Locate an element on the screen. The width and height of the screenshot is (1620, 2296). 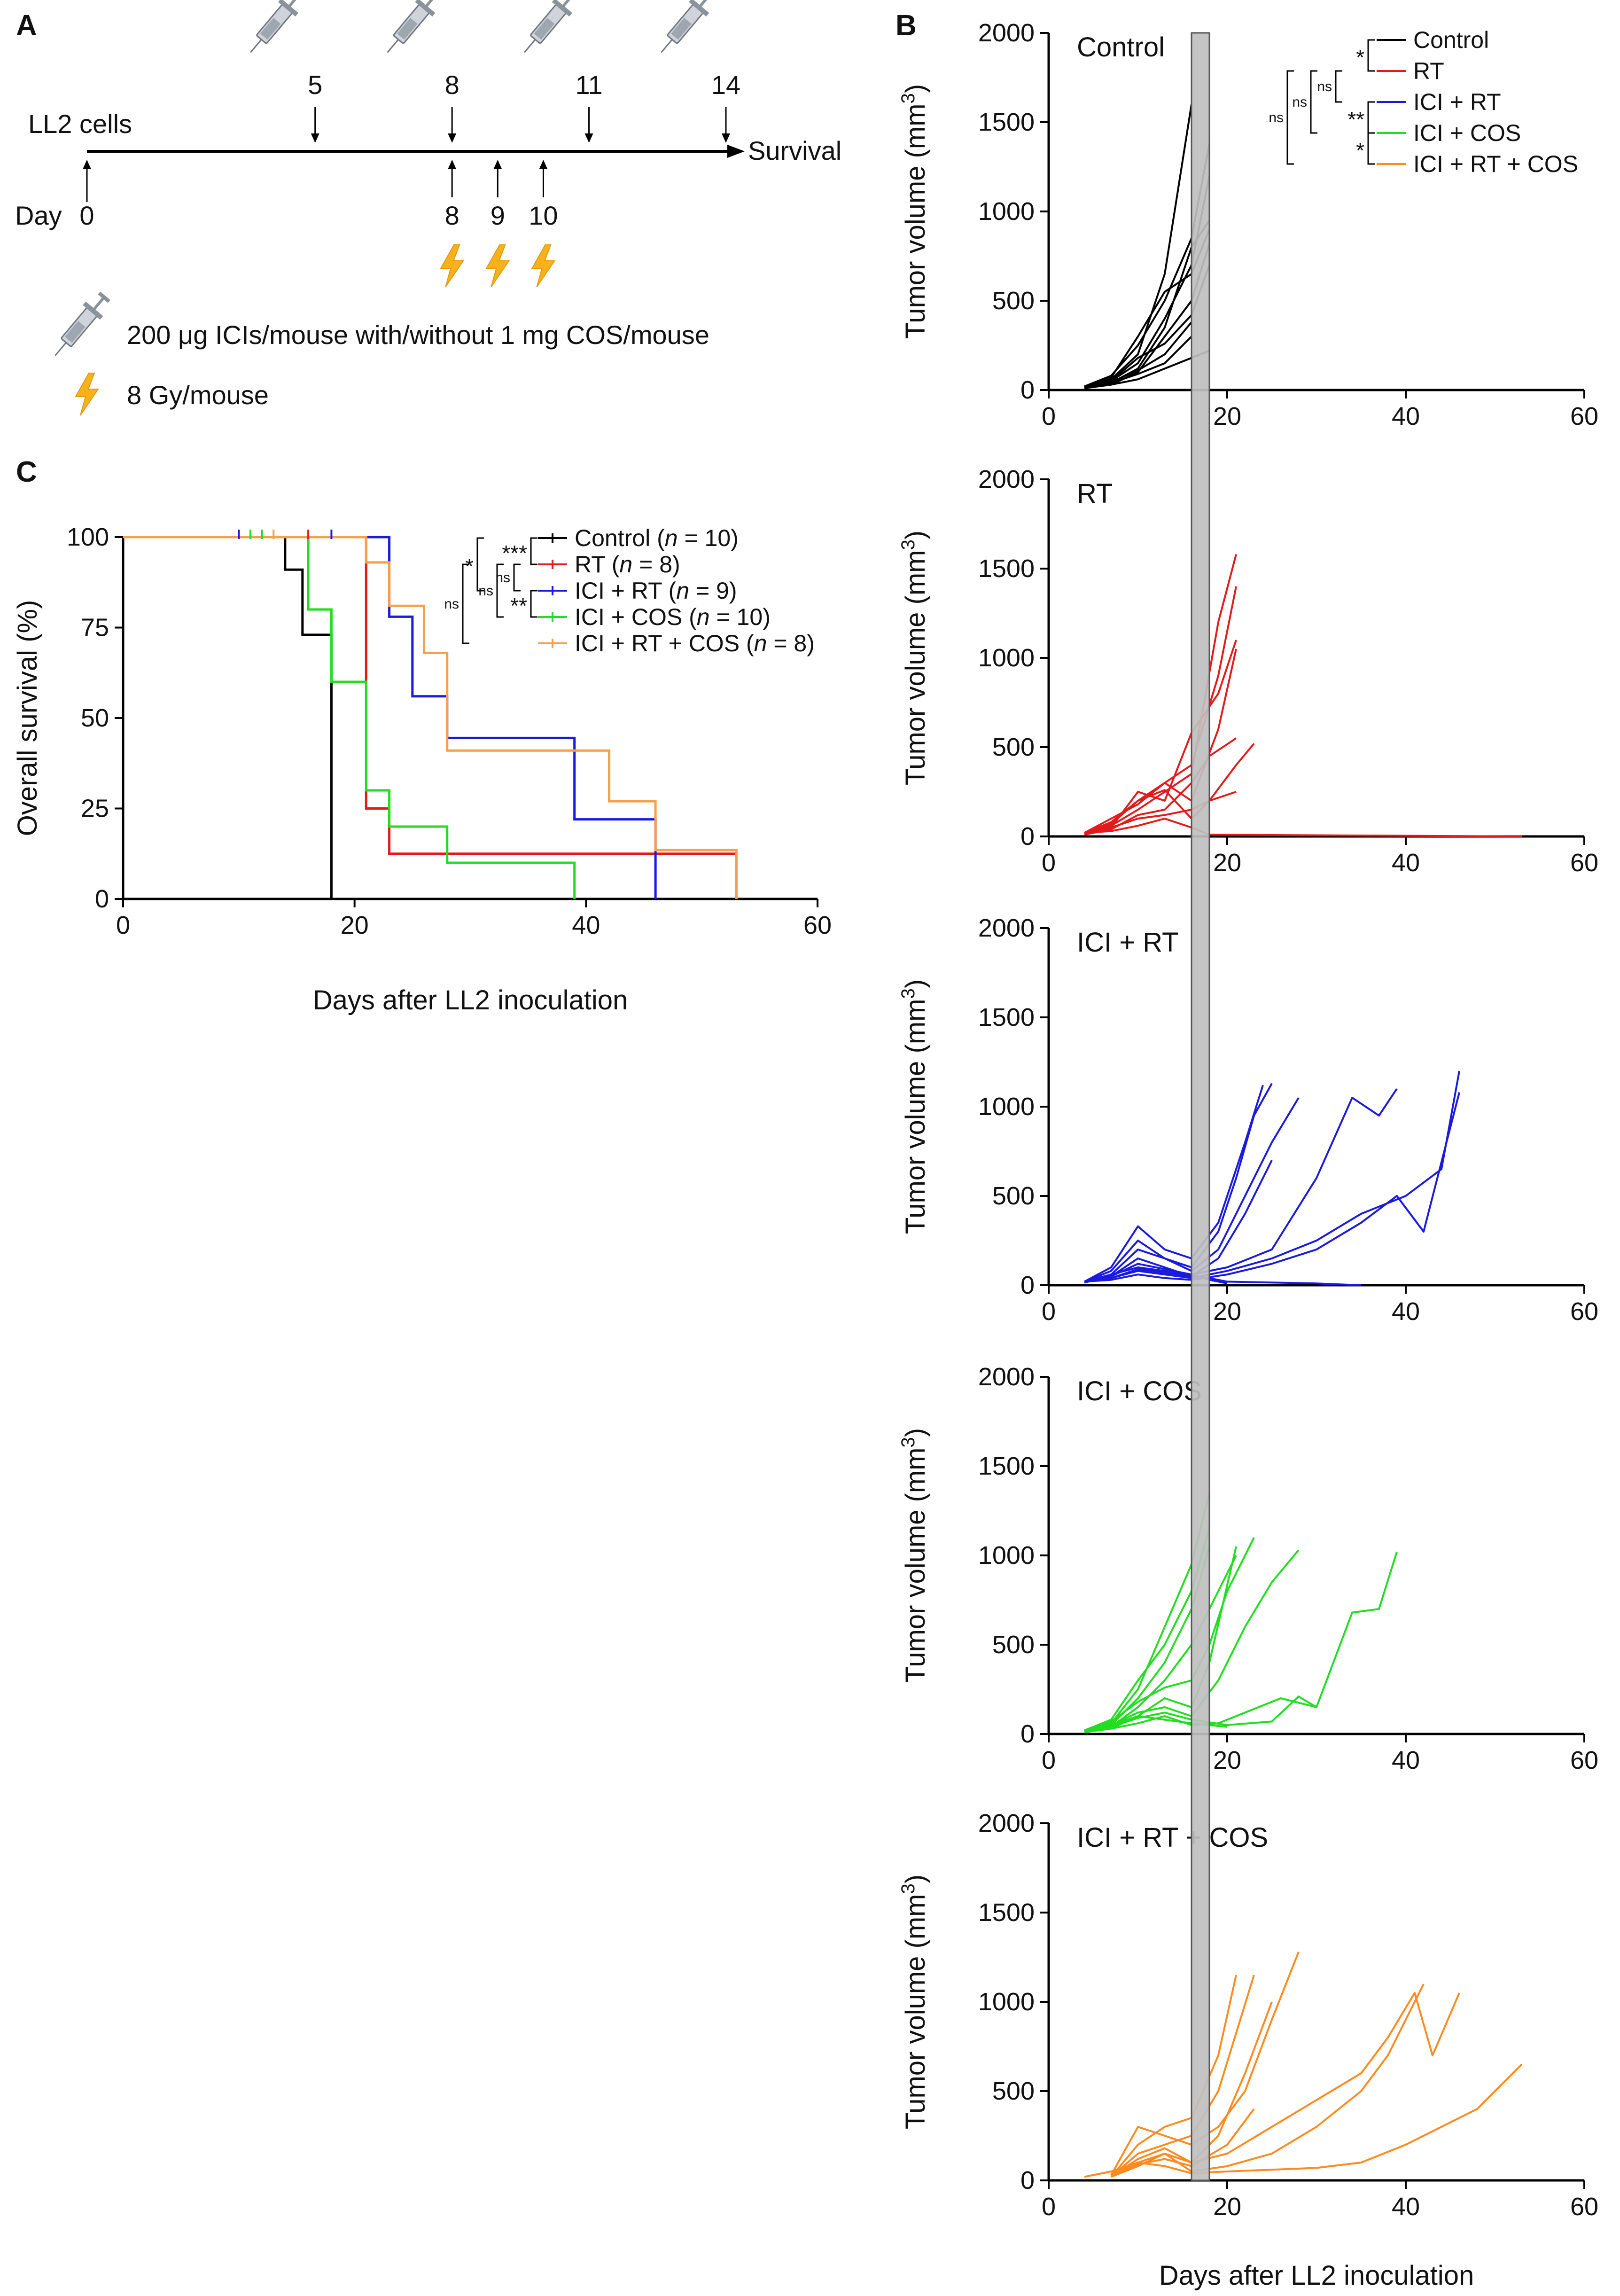
lightning-bolt-icon is located at coordinates (452, 266).